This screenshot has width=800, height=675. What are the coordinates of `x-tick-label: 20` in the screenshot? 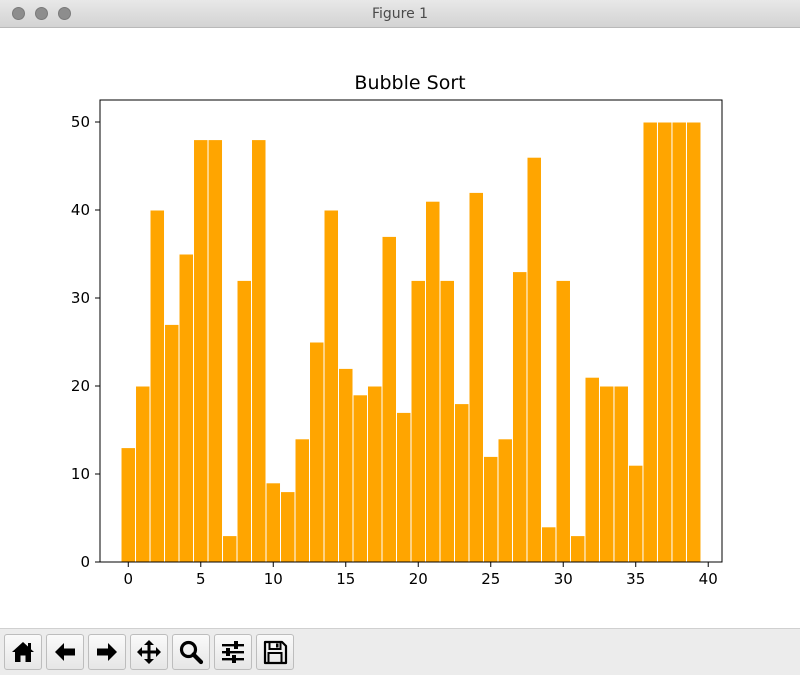 It's located at (418, 579).